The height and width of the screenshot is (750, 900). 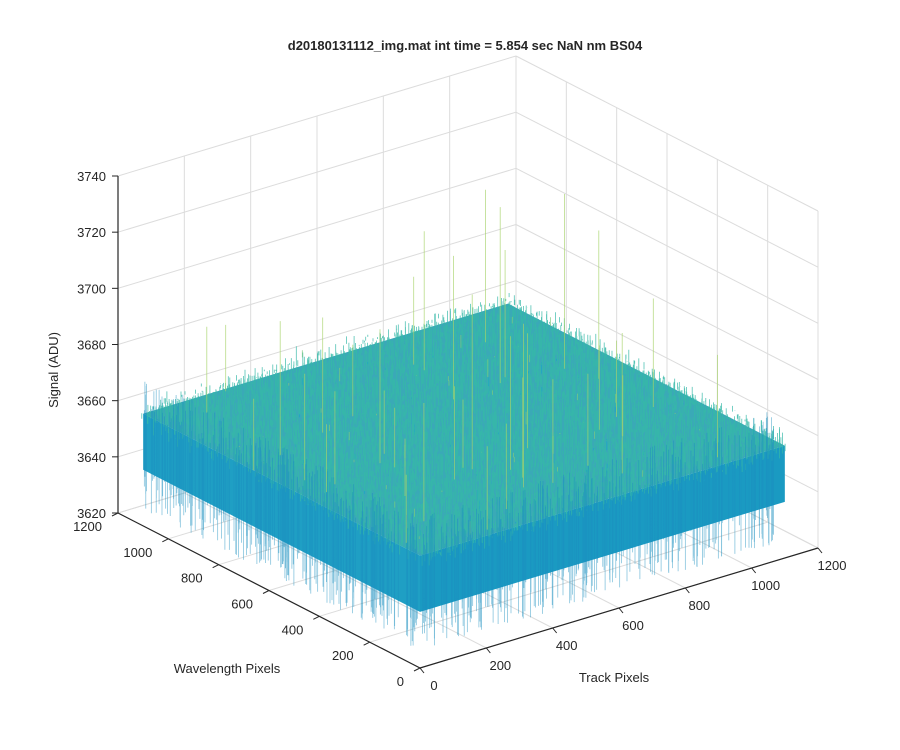 What do you see at coordinates (87, 526) in the screenshot?
I see `y-tick-label: 1200` at bounding box center [87, 526].